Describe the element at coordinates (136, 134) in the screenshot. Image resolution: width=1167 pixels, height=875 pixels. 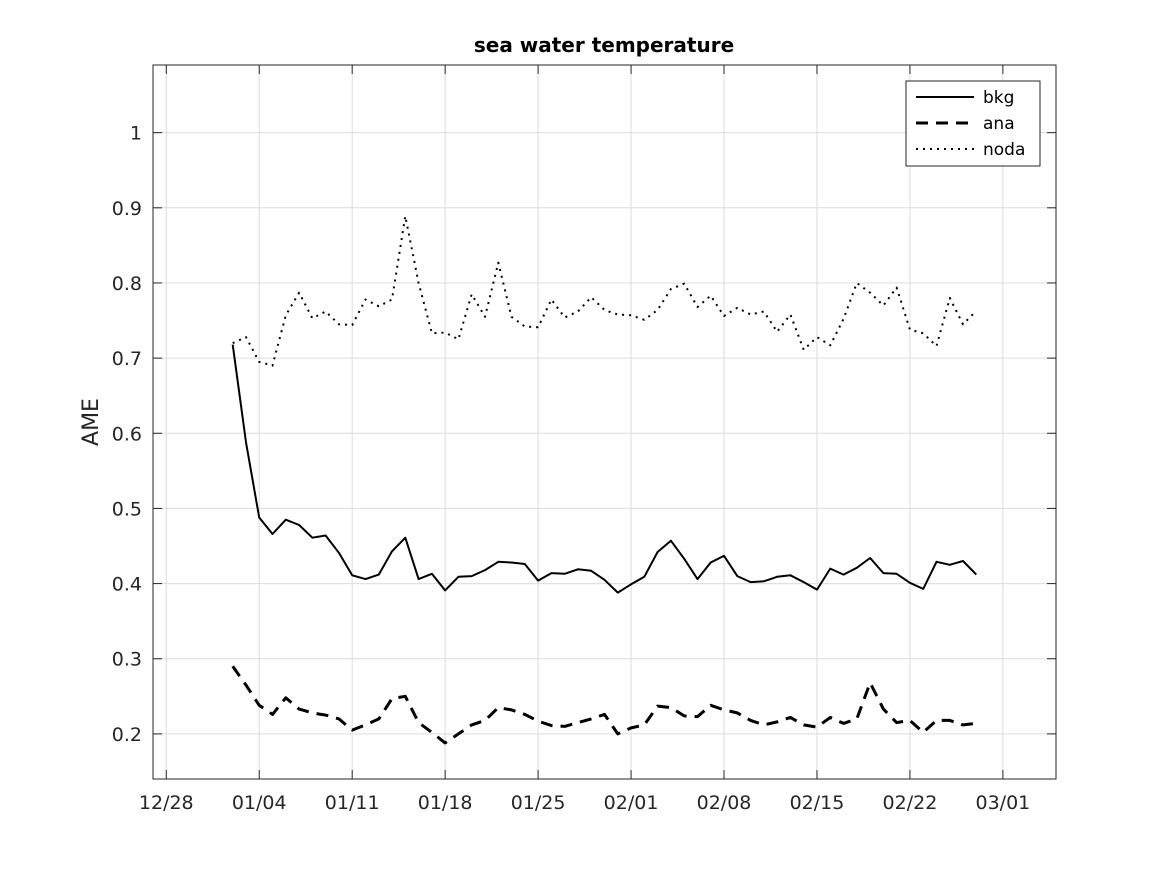
I see `y-tick-label: 1` at that location.